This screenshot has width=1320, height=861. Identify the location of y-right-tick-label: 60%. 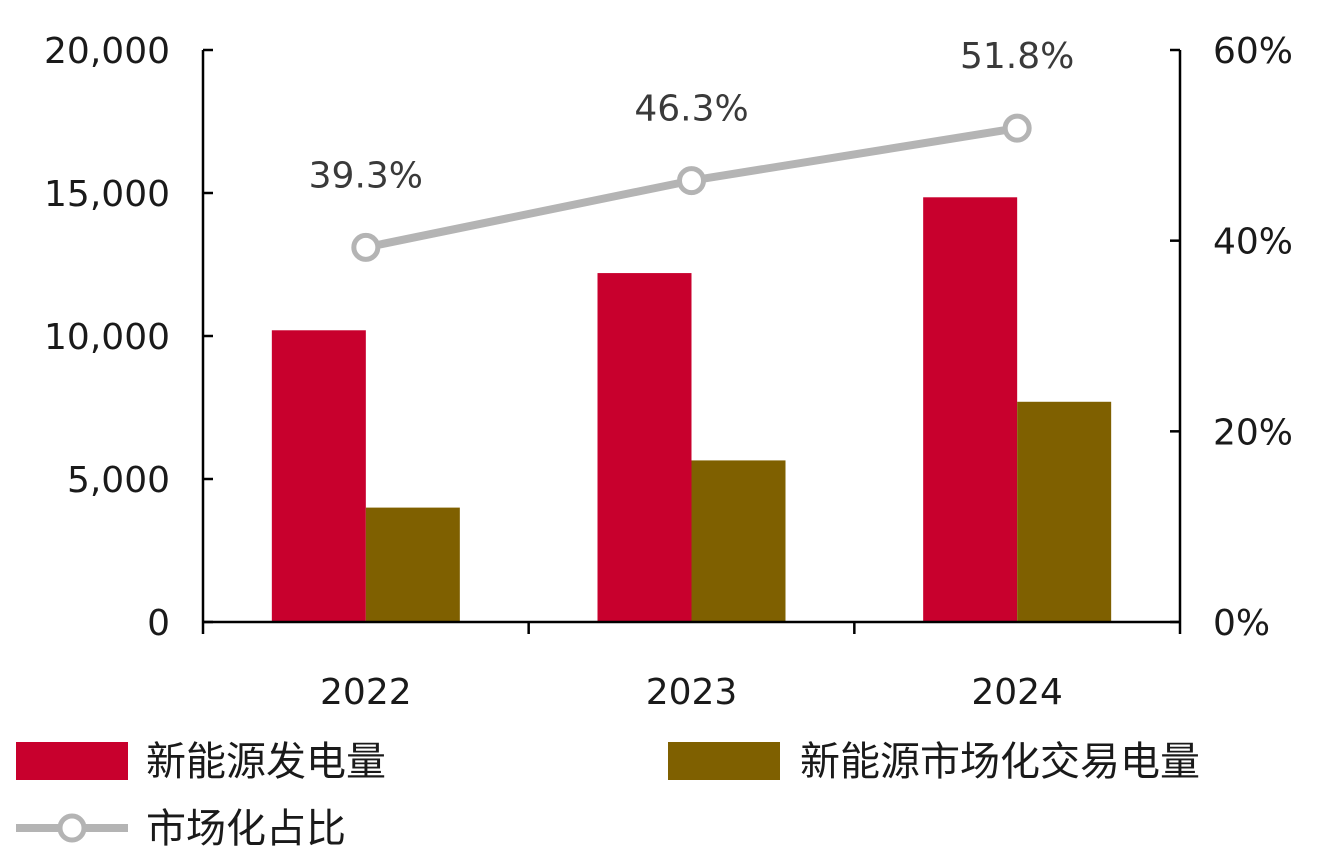
(1253, 51).